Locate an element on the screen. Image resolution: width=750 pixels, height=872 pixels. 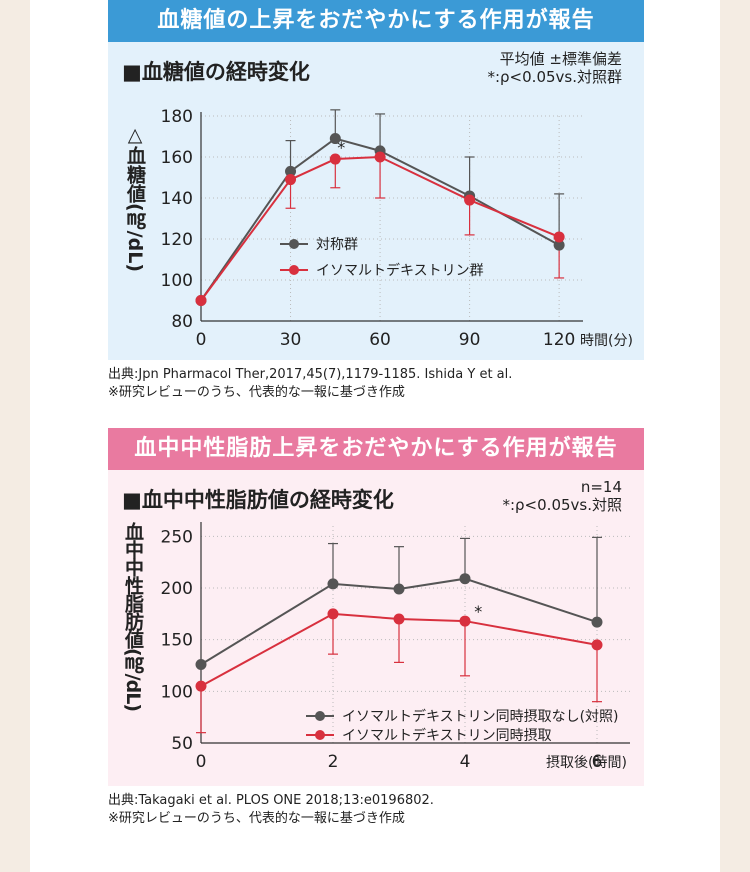
x-tick-label: 90 is located at coordinates (470, 340).